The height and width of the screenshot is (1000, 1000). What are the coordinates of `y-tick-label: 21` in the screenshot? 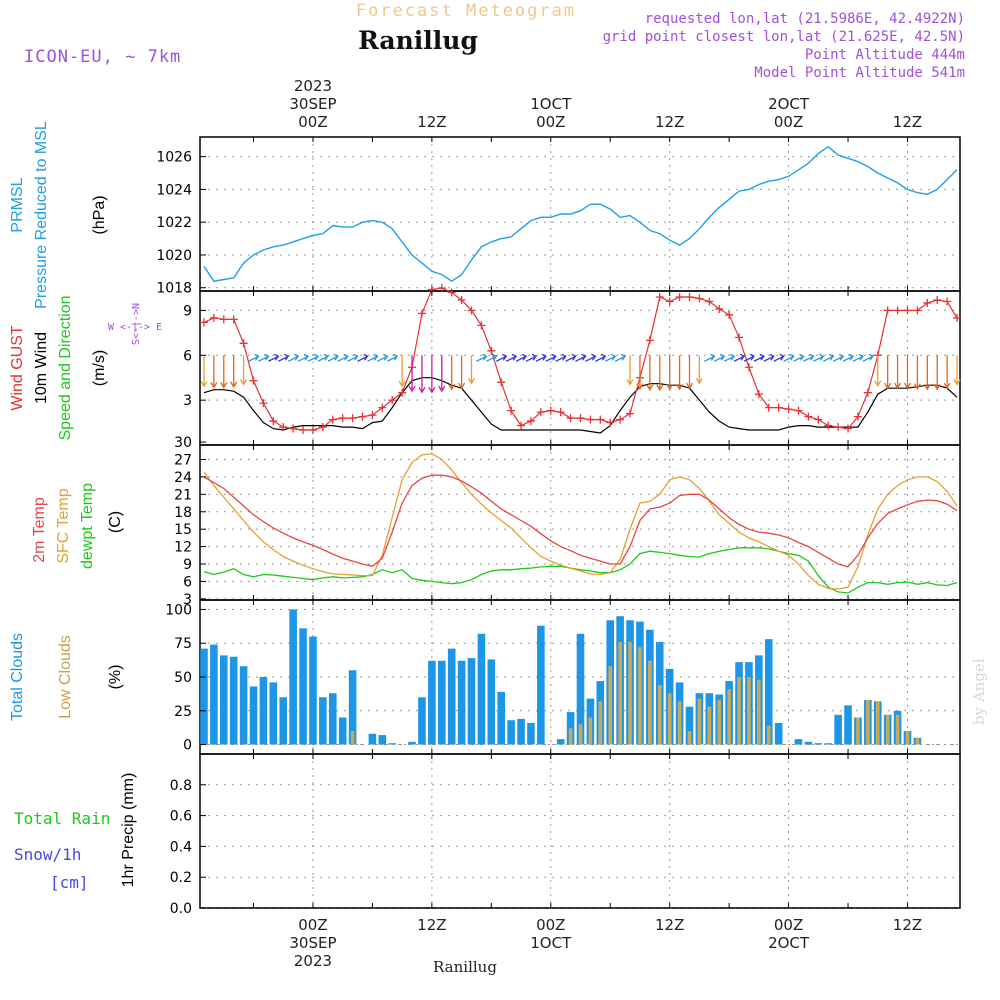 It's located at (183, 495).